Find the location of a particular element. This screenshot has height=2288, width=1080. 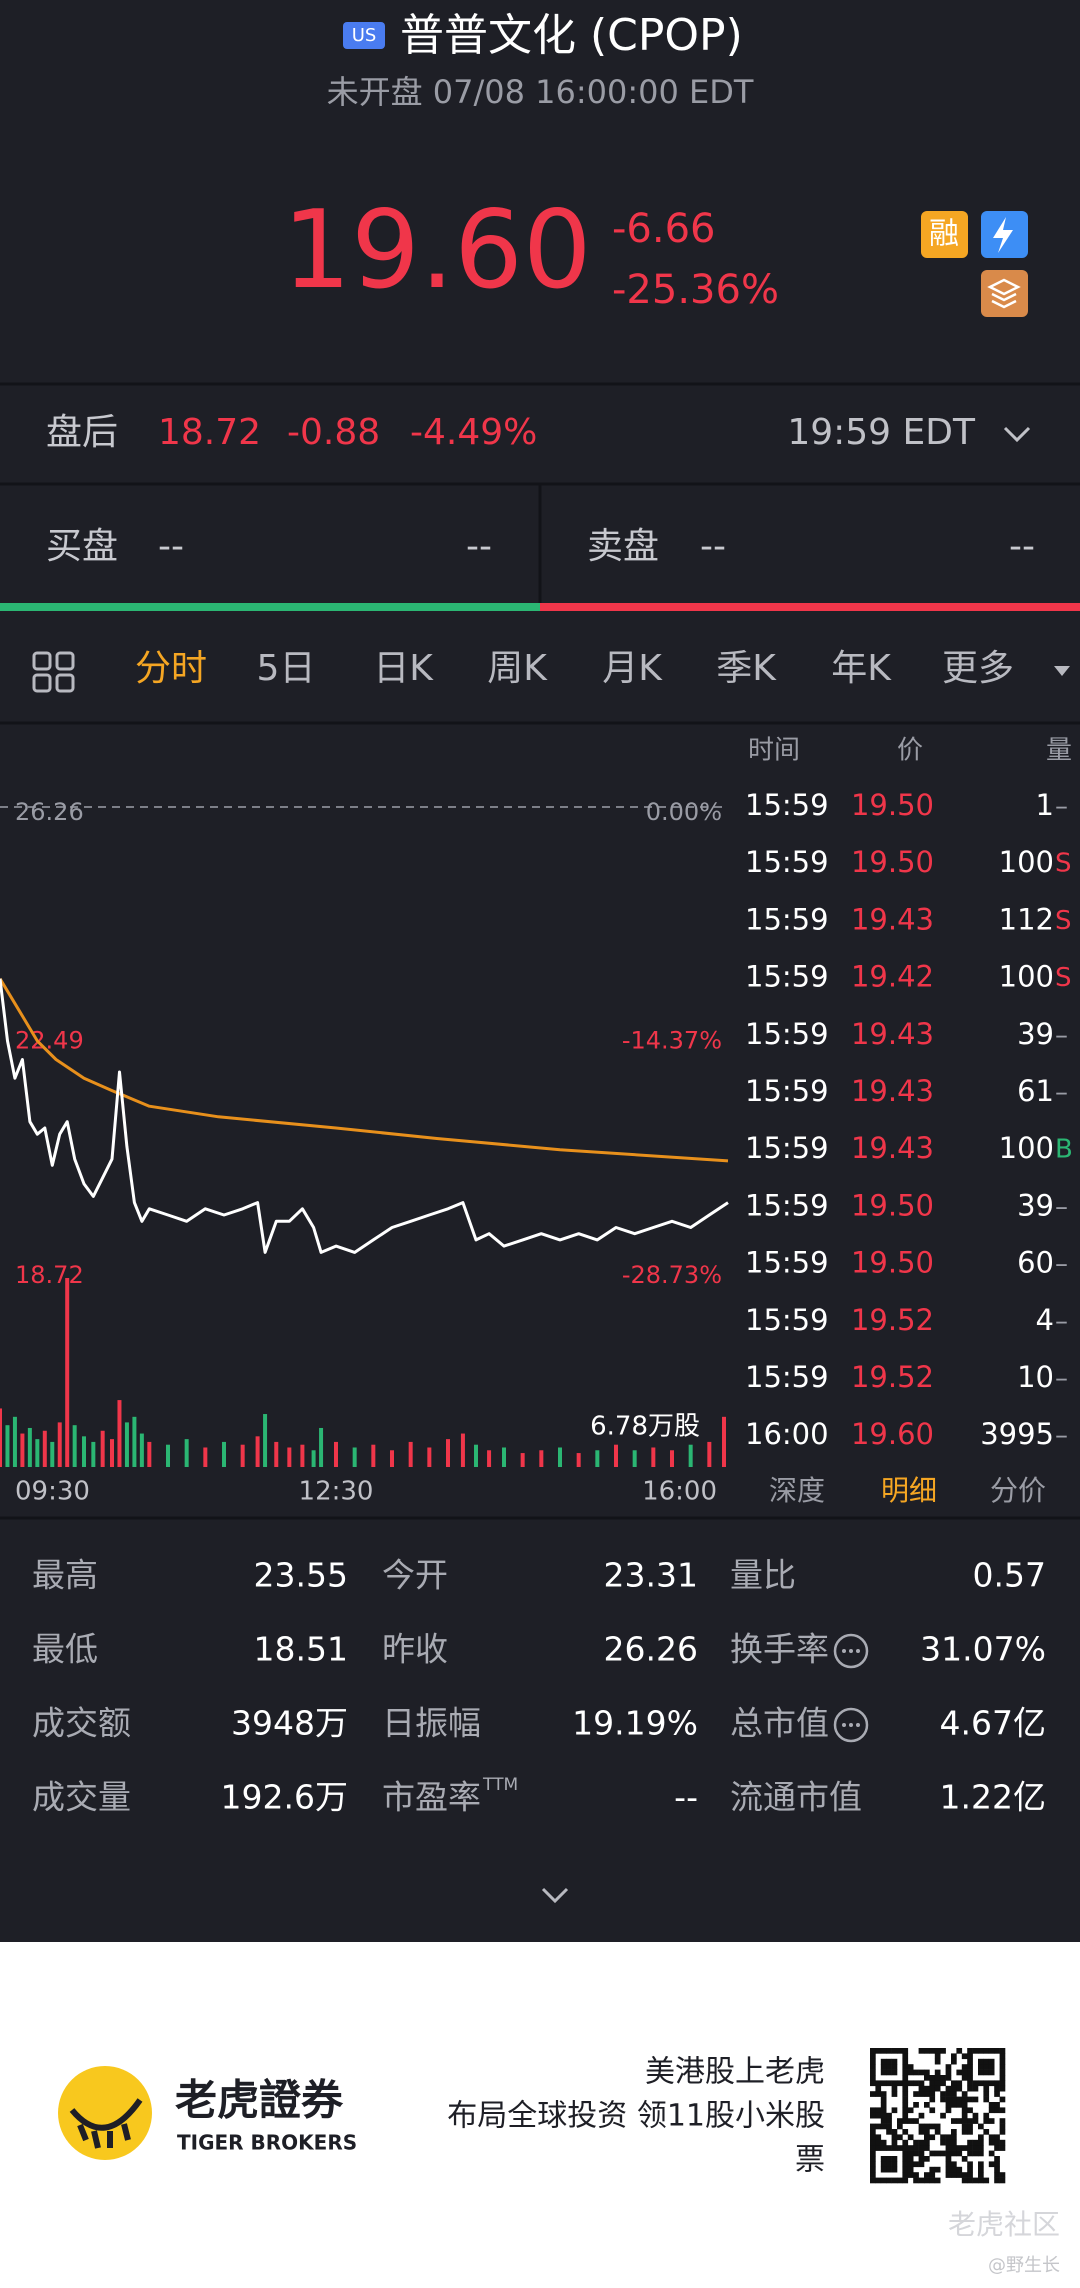

period-tab: 更多 is located at coordinates (978, 668).